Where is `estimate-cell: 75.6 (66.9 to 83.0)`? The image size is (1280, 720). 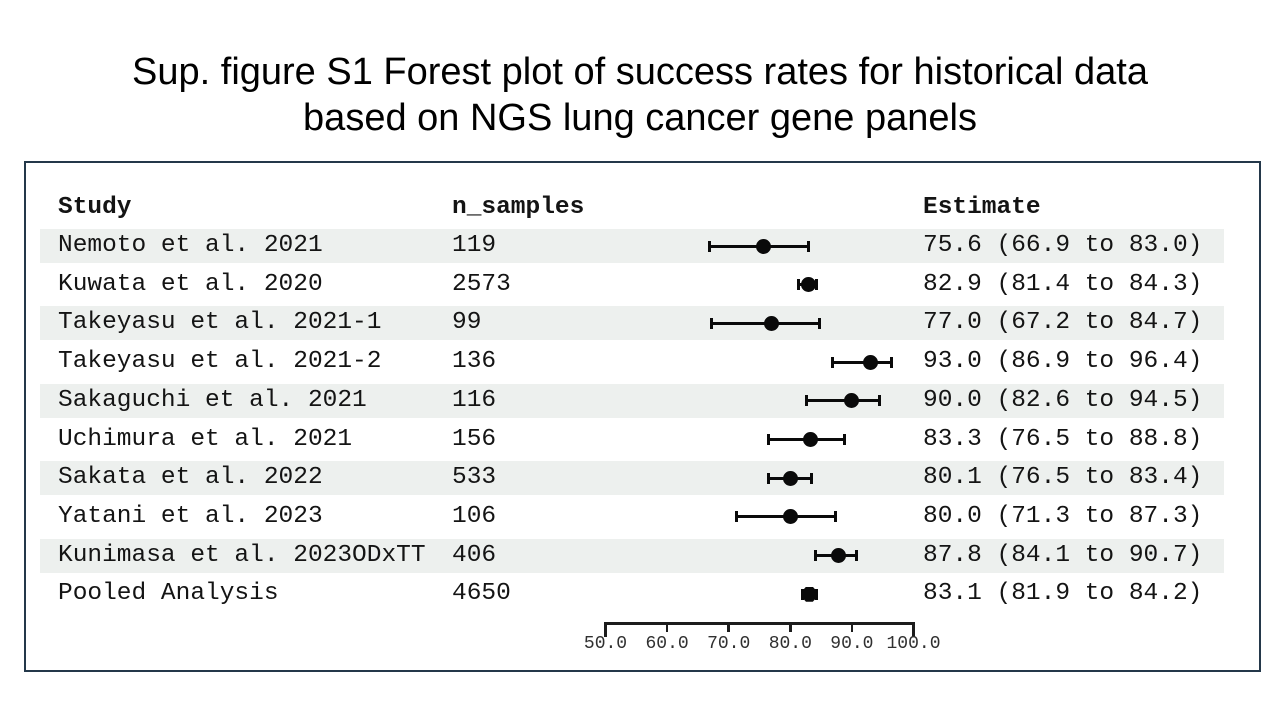
estimate-cell: 75.6 (66.9 to 83.0) is located at coordinates (1063, 245).